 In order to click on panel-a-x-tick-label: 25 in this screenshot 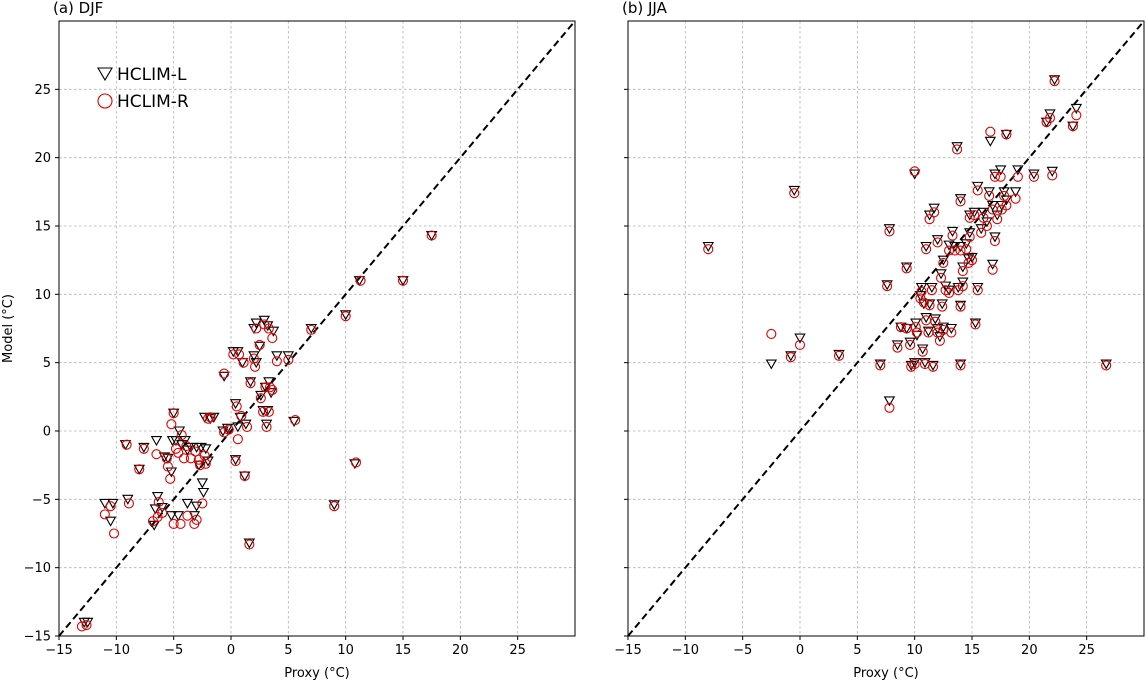, I will do `click(517, 650)`.